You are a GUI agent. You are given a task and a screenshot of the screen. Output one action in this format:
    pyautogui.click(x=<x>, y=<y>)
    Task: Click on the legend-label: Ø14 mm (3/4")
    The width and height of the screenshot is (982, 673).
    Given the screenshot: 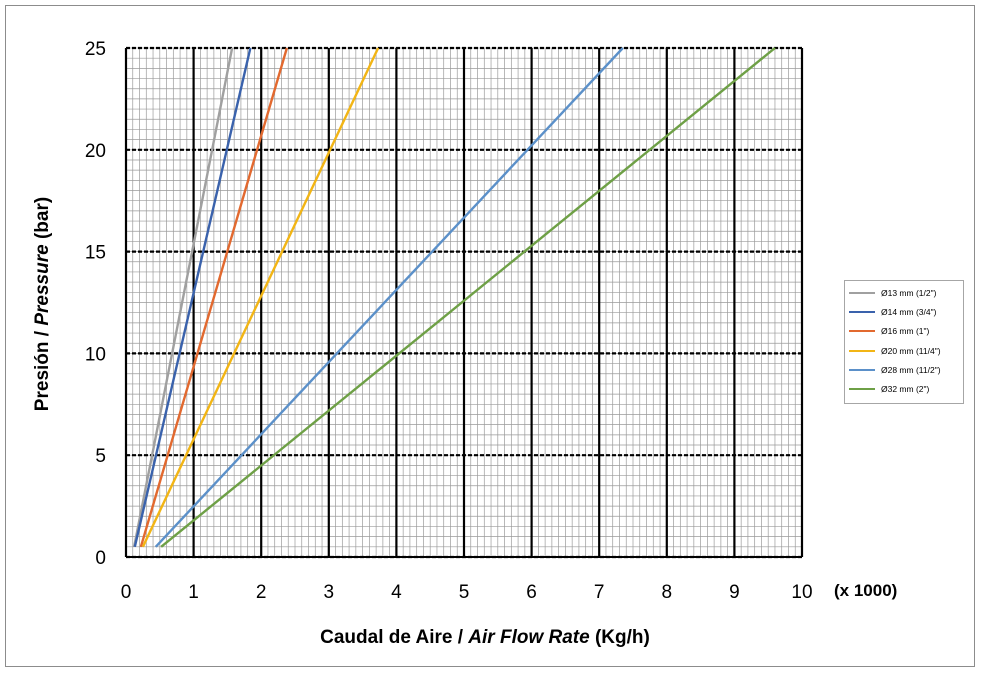 What is the action you would take?
    pyautogui.click(x=909, y=312)
    